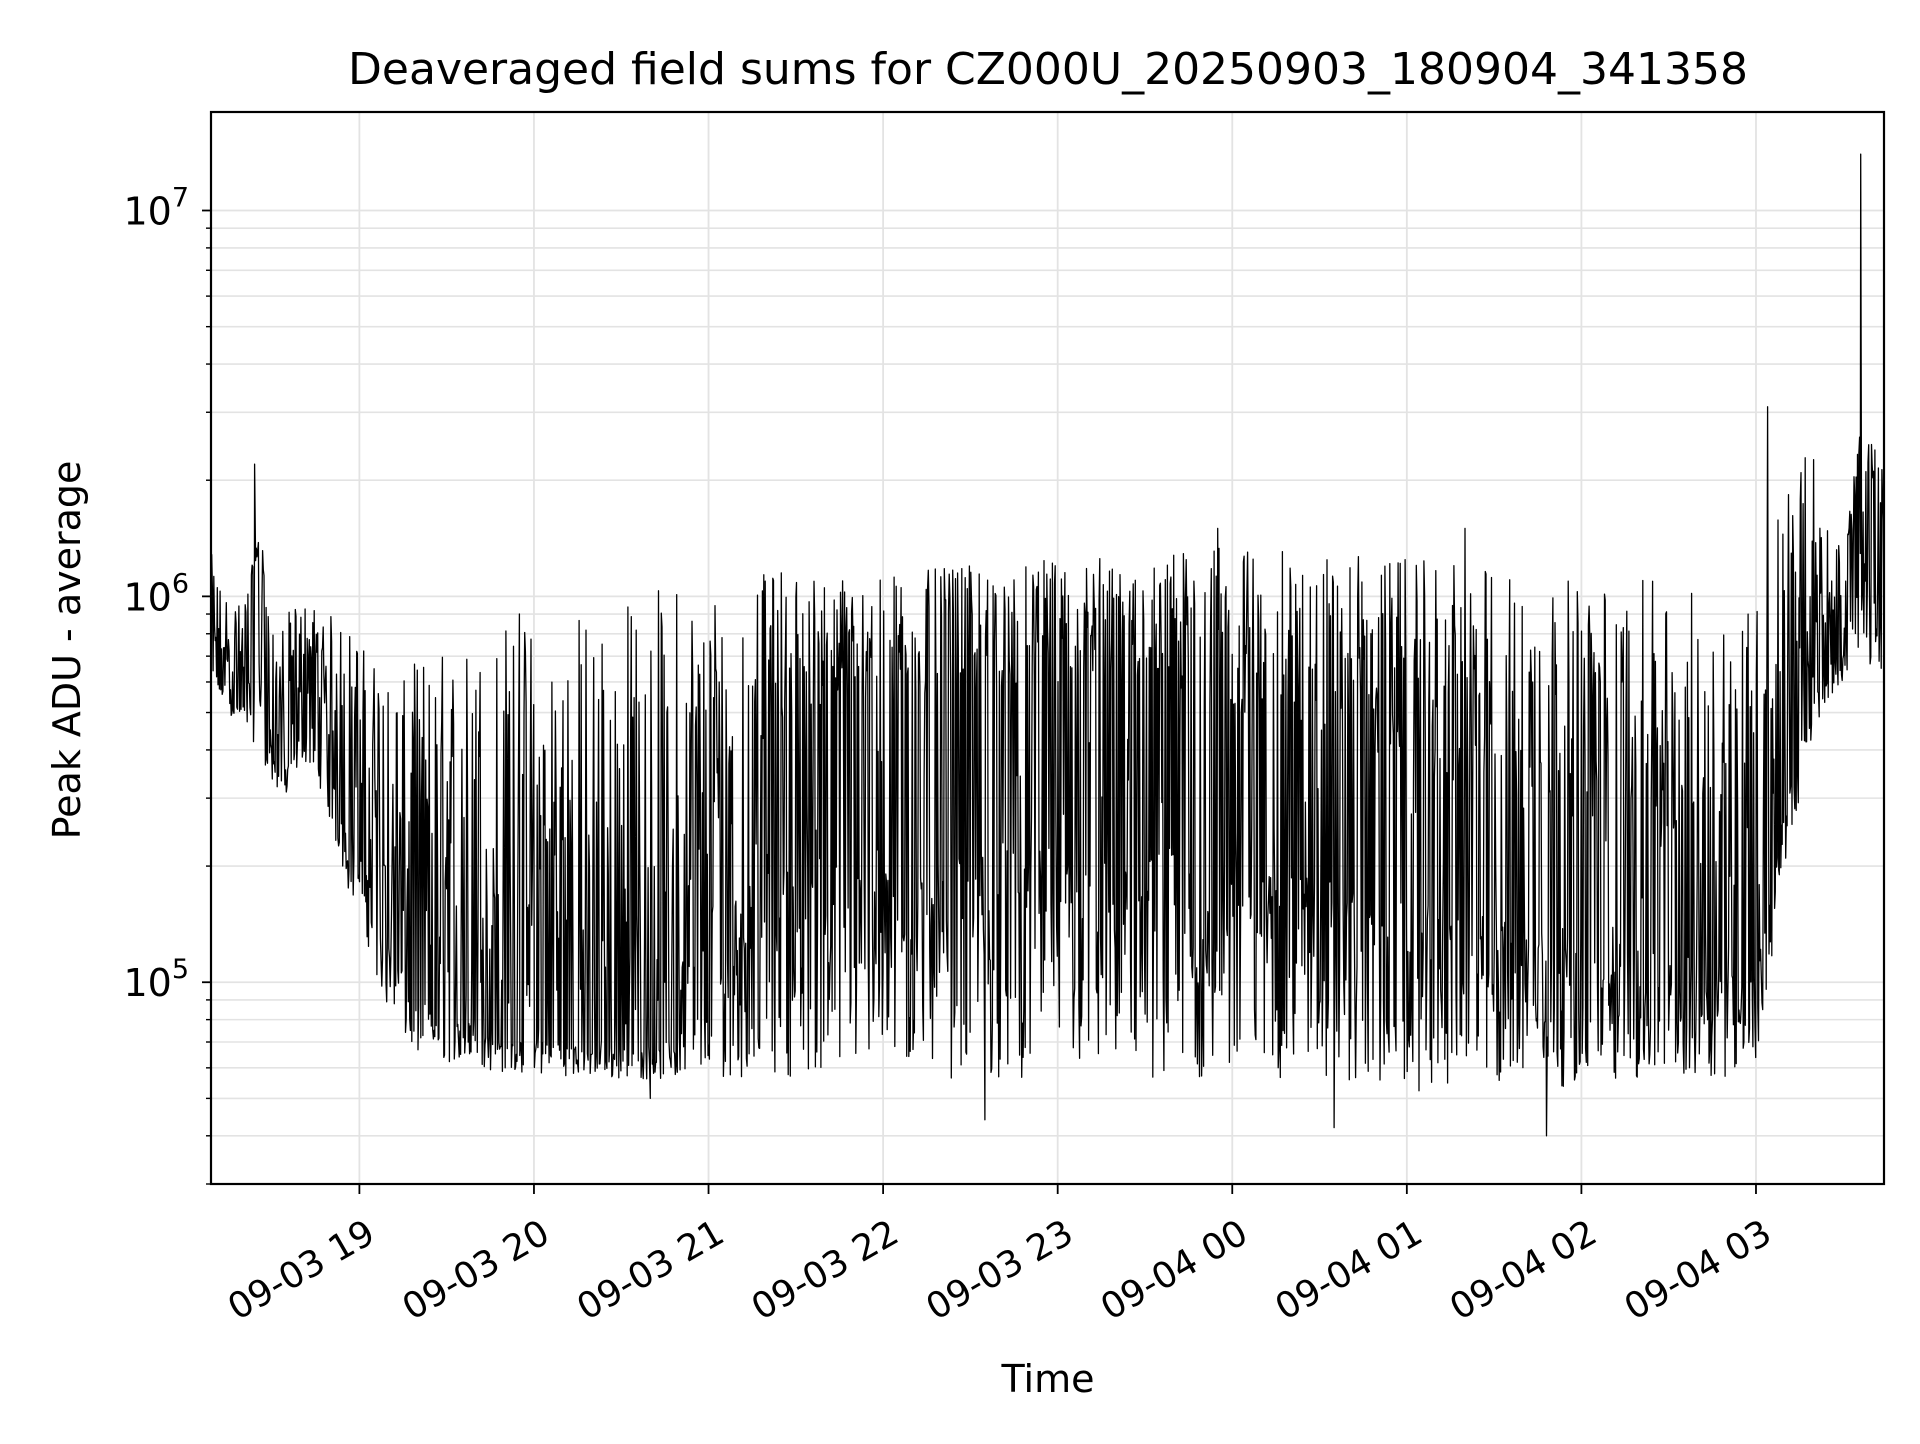 This screenshot has width=1920, height=1444. What do you see at coordinates (156, 979) in the screenshot?
I see `y-tick-label: 10⁵` at bounding box center [156, 979].